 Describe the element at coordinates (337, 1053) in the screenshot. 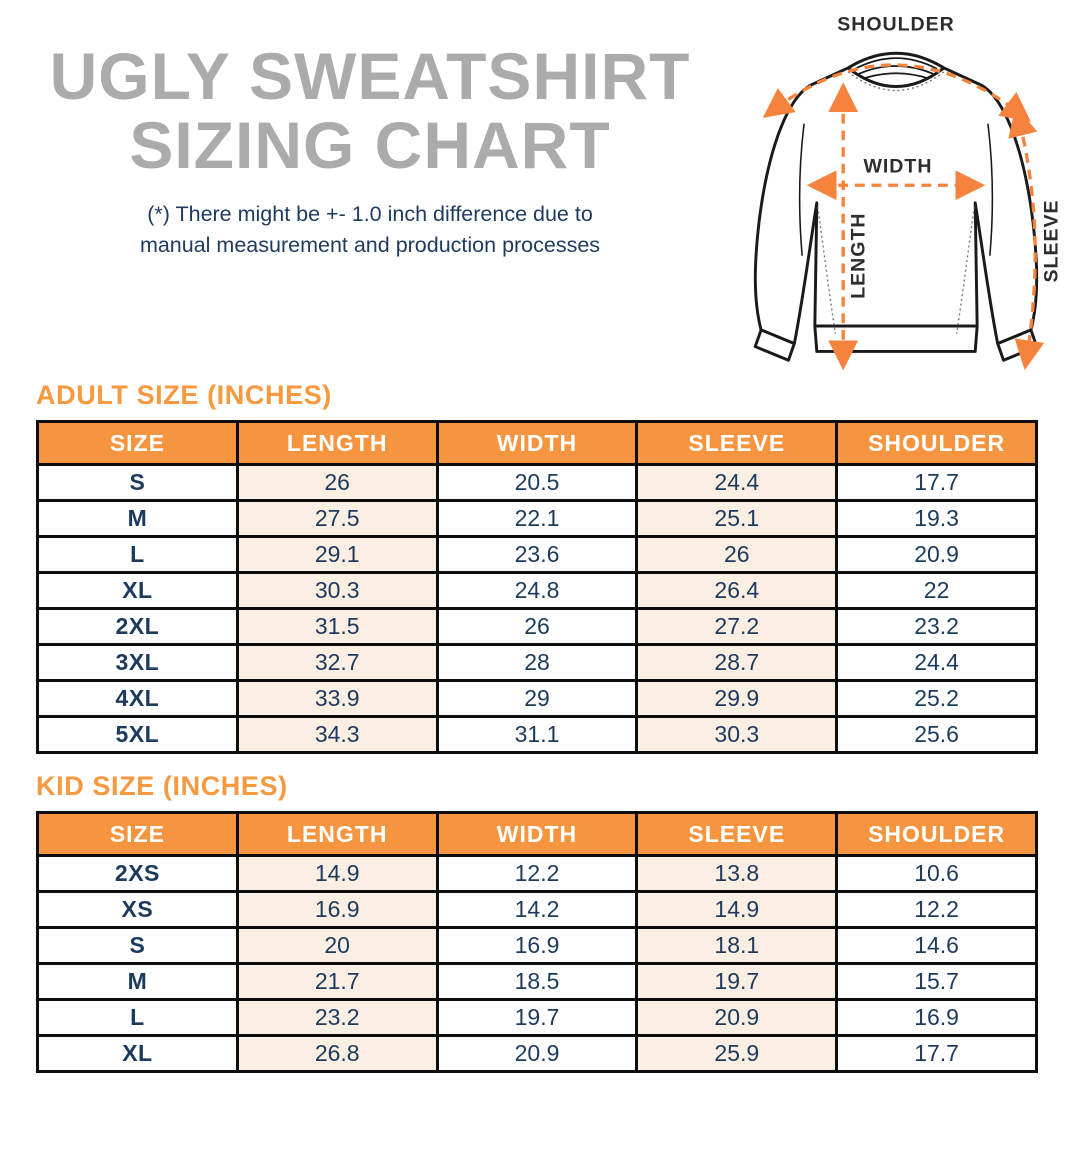

I see `length-cell: 26.8` at that location.